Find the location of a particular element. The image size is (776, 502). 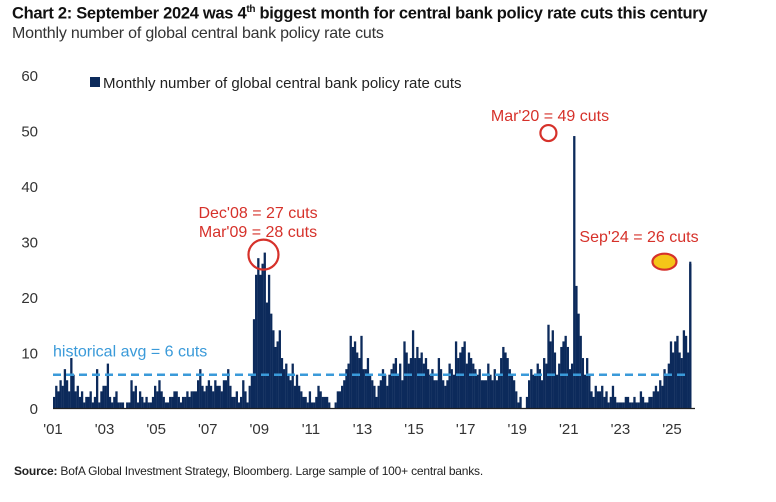

highlight-circle is located at coordinates (548, 133).